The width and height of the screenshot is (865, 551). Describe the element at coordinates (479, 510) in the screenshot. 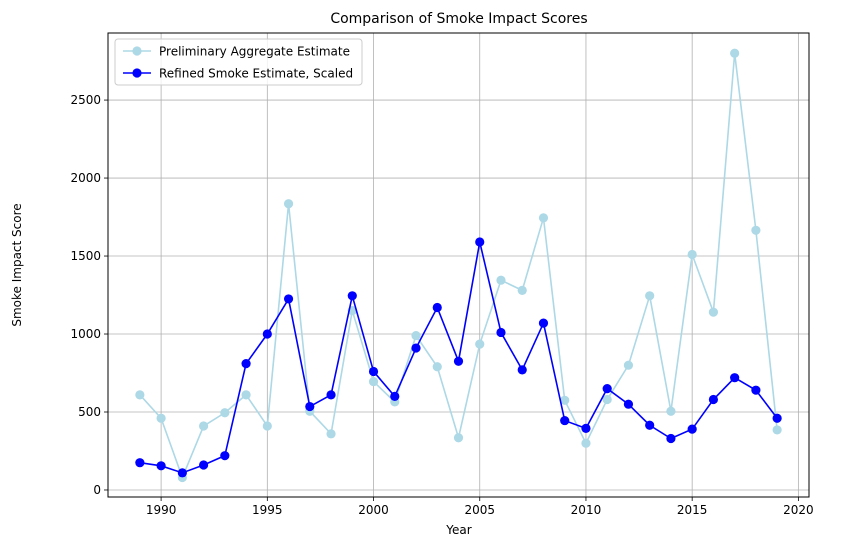

I see `x-tick-label: 2005` at that location.